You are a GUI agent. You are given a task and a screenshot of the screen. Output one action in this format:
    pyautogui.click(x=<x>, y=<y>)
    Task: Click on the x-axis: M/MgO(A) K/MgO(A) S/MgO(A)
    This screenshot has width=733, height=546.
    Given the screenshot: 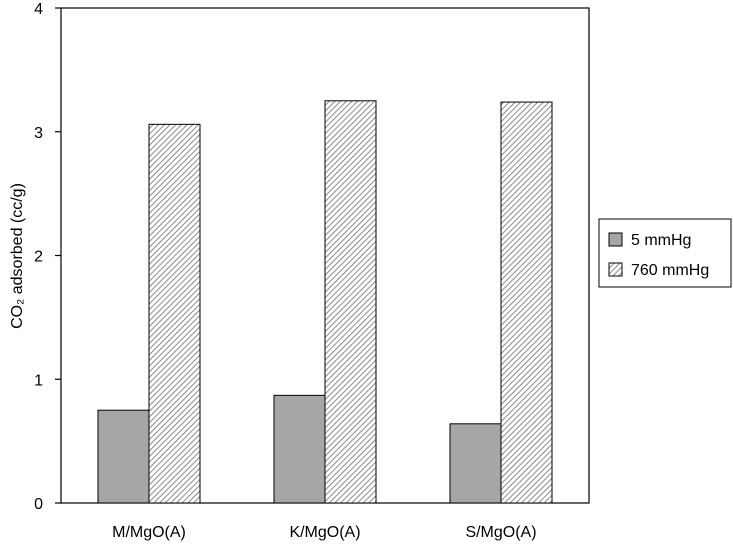 What is the action you would take?
    pyautogui.click(x=324, y=532)
    